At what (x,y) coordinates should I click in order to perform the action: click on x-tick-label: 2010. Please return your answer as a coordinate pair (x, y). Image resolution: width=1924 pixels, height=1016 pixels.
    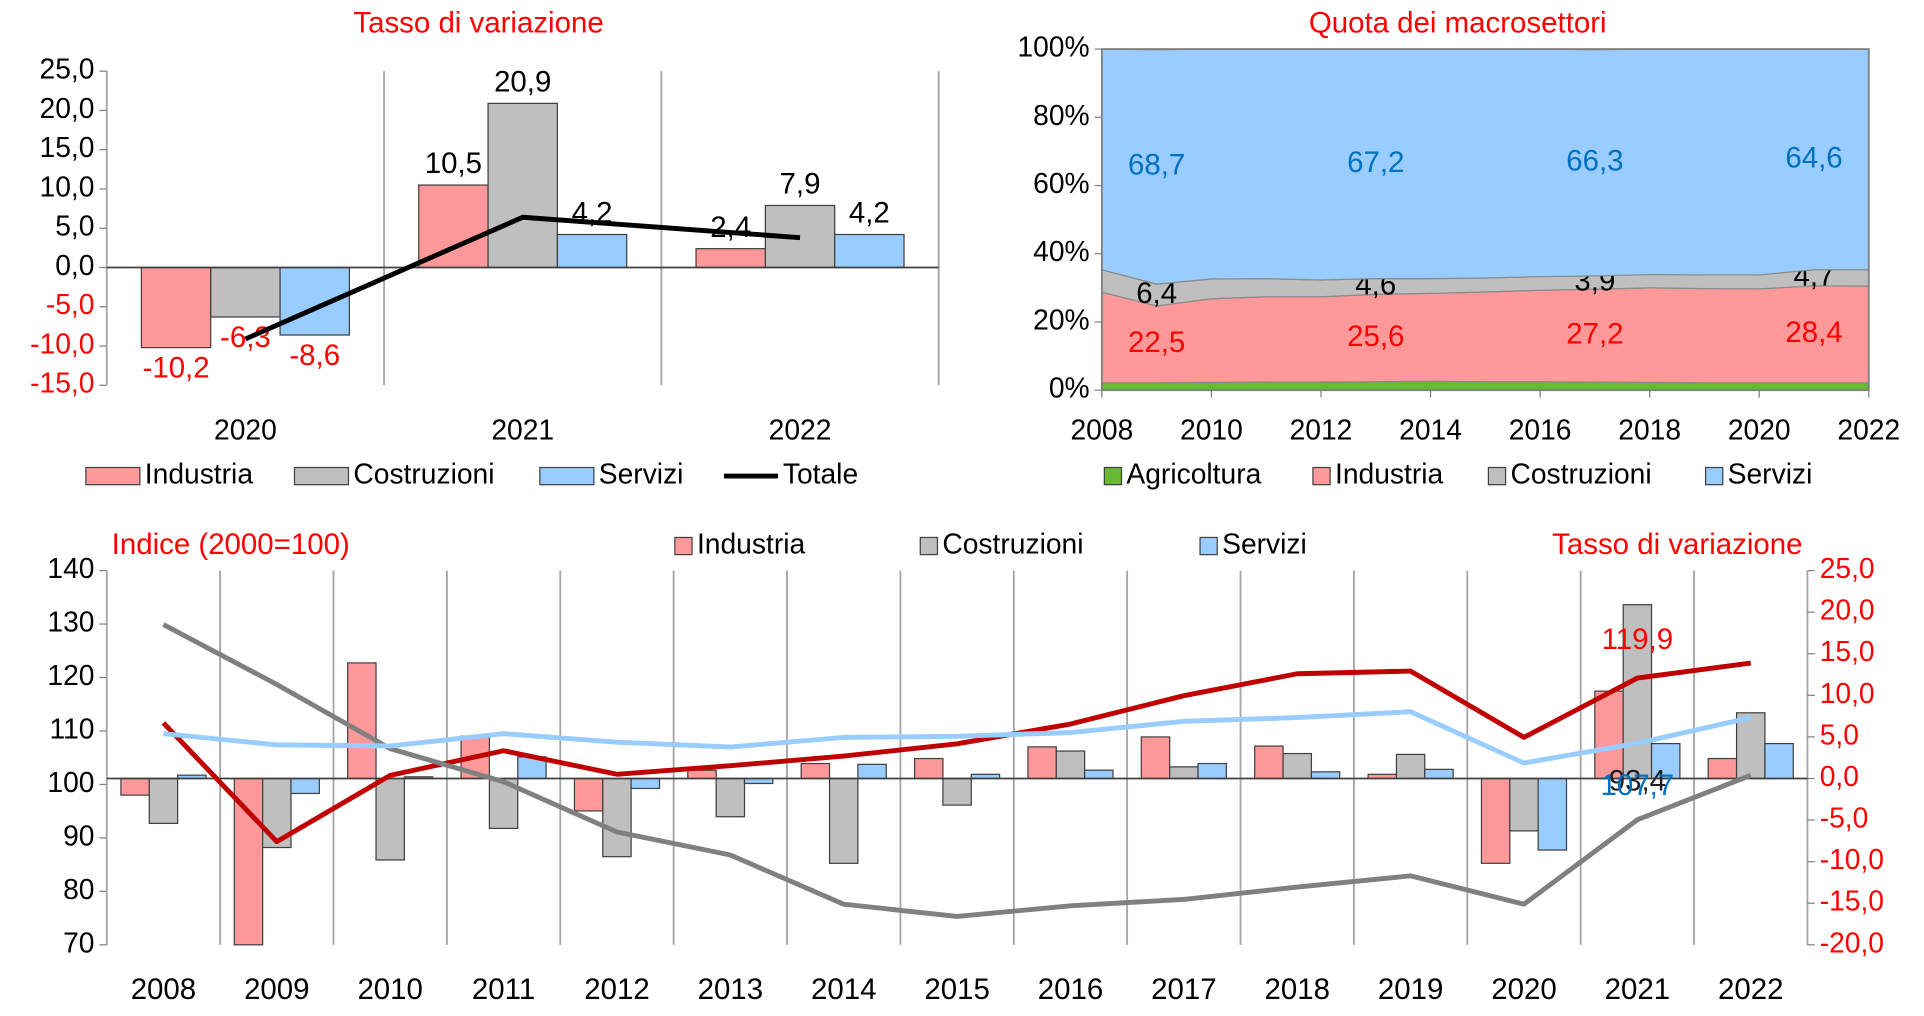
    Looking at the image, I should click on (390, 989).